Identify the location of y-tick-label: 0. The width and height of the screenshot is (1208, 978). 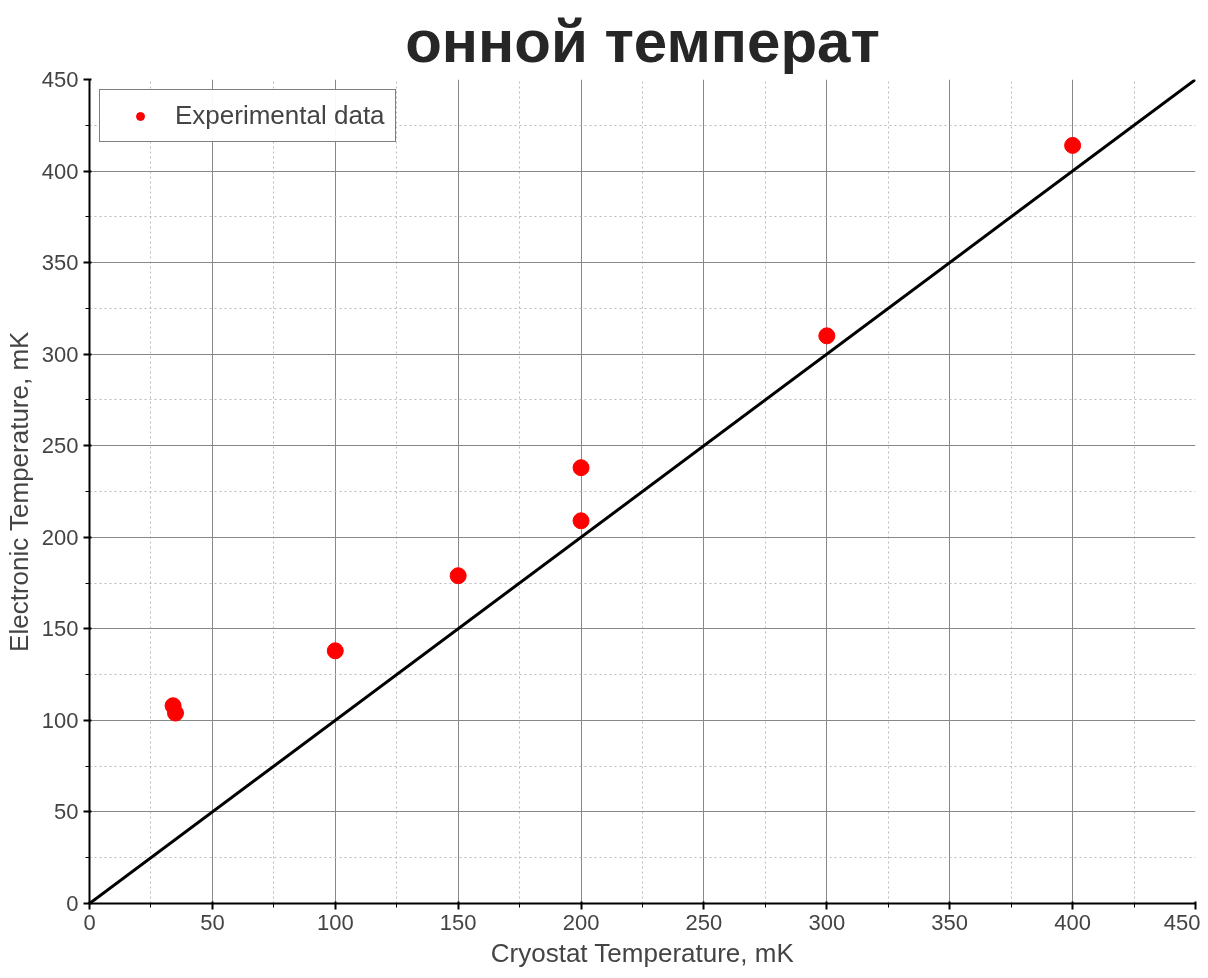
(72, 903).